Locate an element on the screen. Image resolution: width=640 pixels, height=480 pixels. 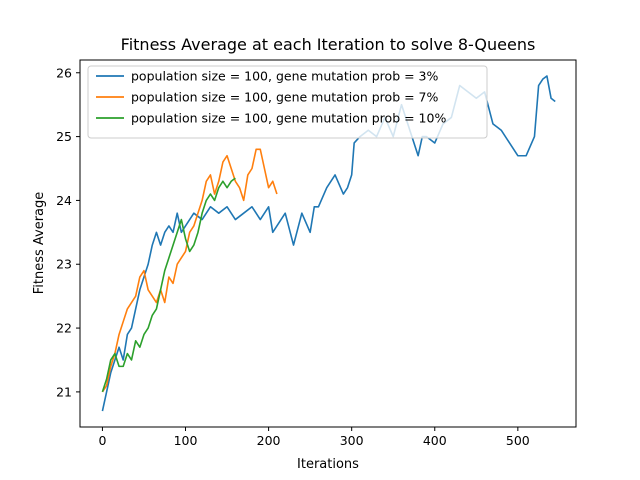
y-tick-label: 22 is located at coordinates (64, 328).